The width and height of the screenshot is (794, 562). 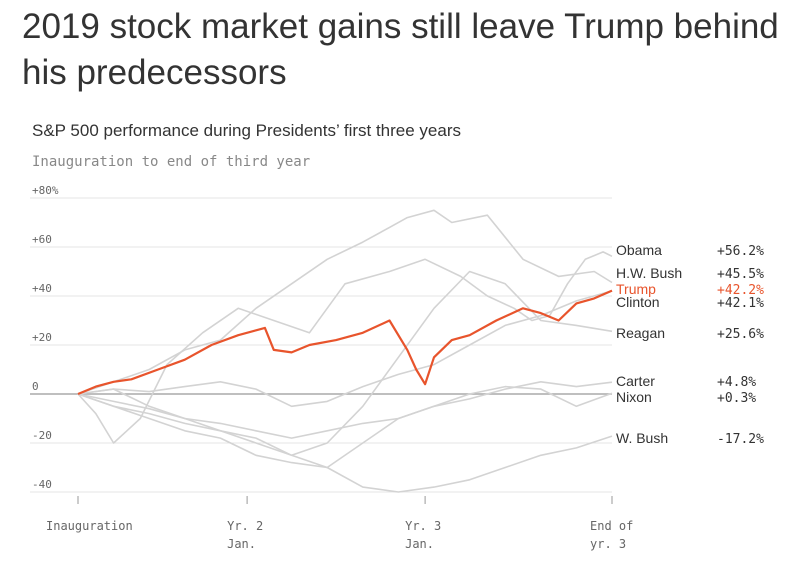 What do you see at coordinates (42, 239) in the screenshot?
I see `y-tick-label: +60` at bounding box center [42, 239].